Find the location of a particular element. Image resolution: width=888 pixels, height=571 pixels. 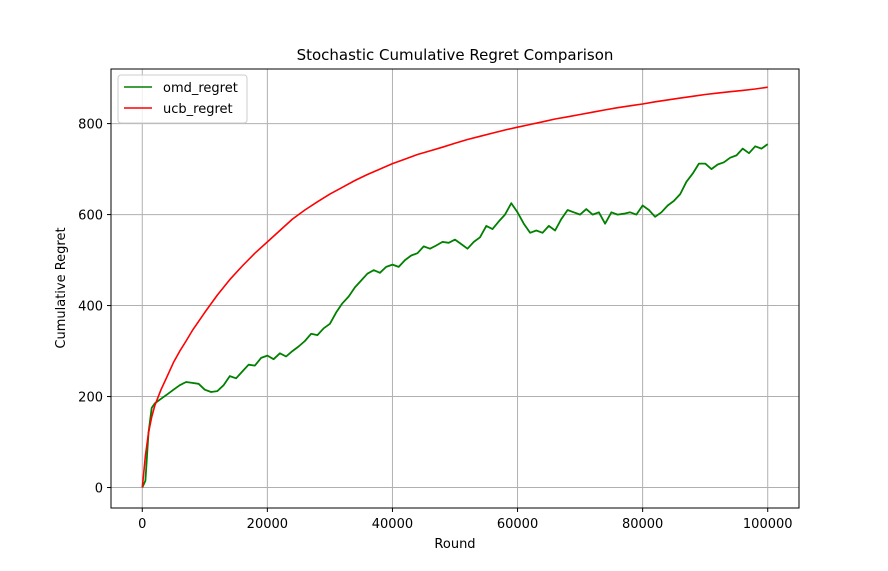

legend-label-omd: omd_regret is located at coordinates (200, 88).